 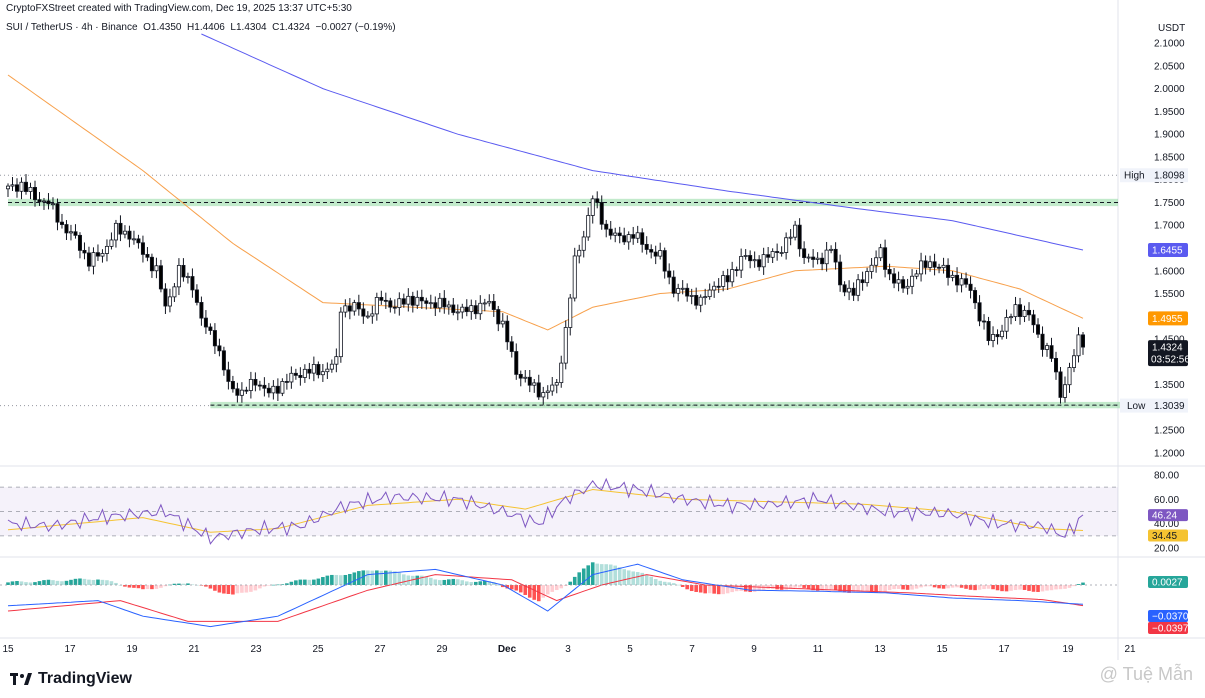 What do you see at coordinates (1169, 453) in the screenshot?
I see `y-tick-label: 1.2000` at bounding box center [1169, 453].